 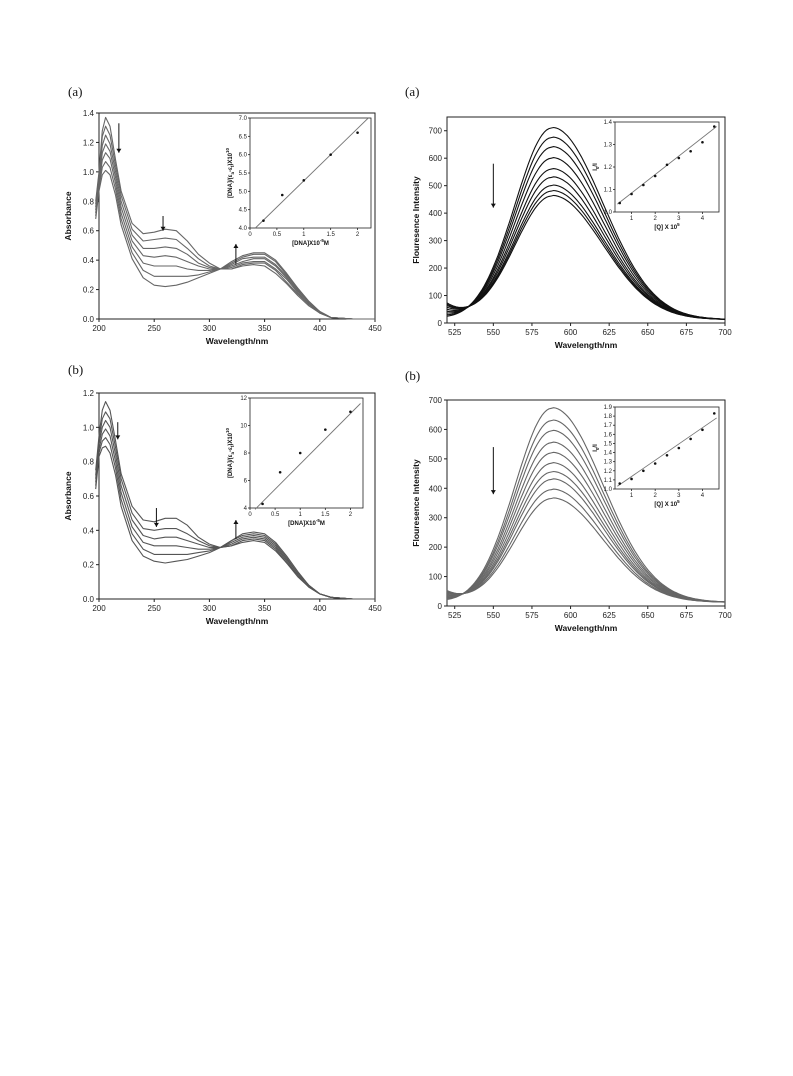 What do you see at coordinates (494, 615) in the screenshot?
I see `x-tick-label: 550` at bounding box center [494, 615].